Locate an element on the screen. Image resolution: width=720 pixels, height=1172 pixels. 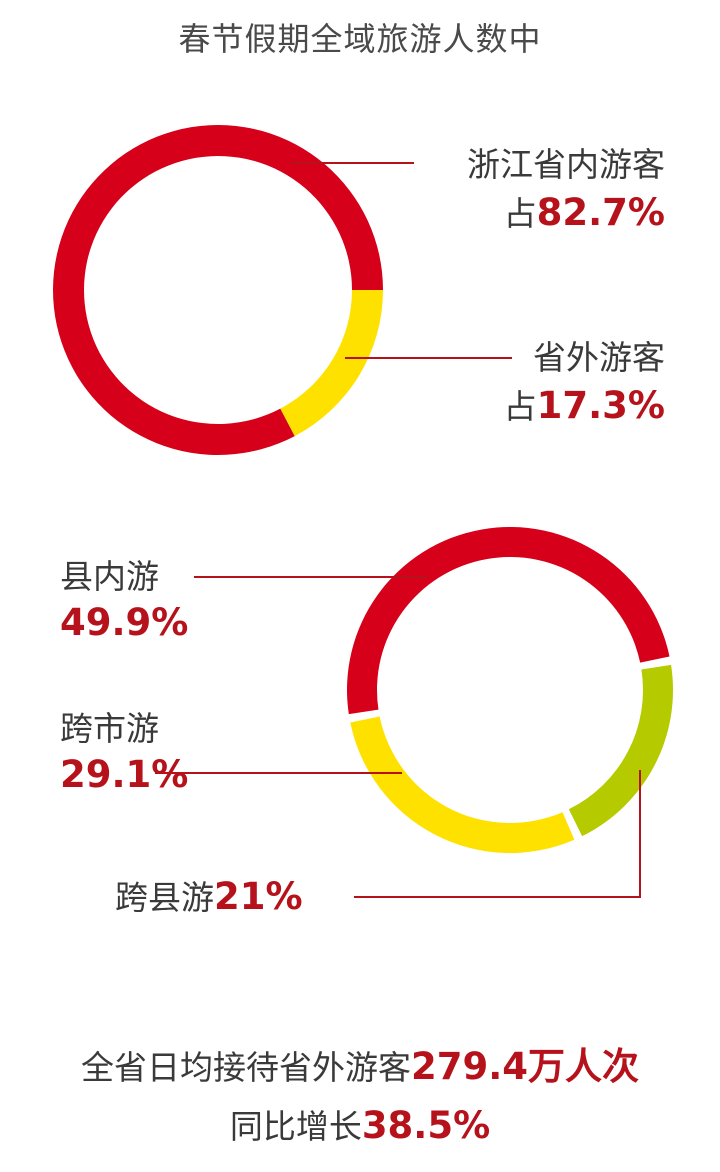
slice-county is located at coordinates (508, 621).